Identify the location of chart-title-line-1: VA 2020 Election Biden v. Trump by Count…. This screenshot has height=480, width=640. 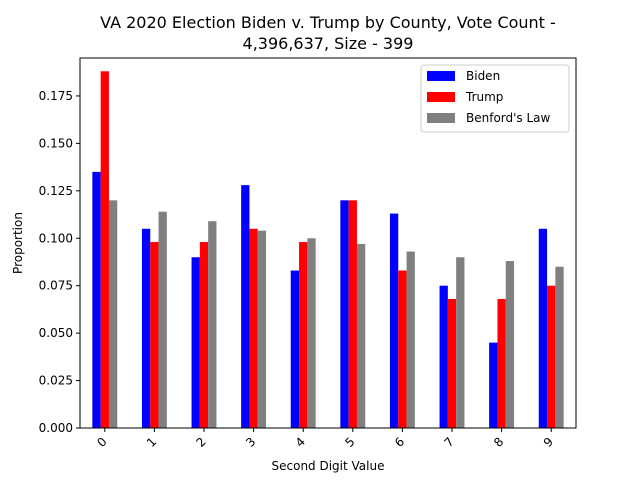
(328, 22).